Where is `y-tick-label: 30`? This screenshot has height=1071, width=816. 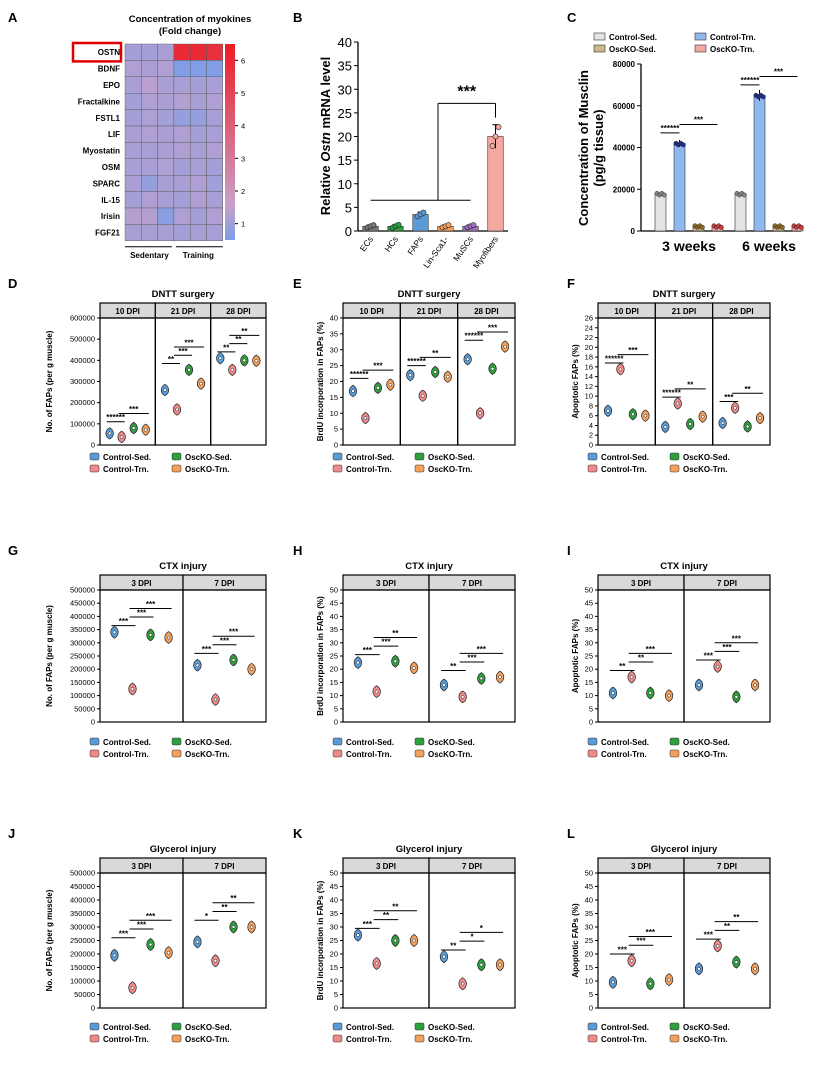
y-tick-label: 30 is located at coordinates (334, 349).